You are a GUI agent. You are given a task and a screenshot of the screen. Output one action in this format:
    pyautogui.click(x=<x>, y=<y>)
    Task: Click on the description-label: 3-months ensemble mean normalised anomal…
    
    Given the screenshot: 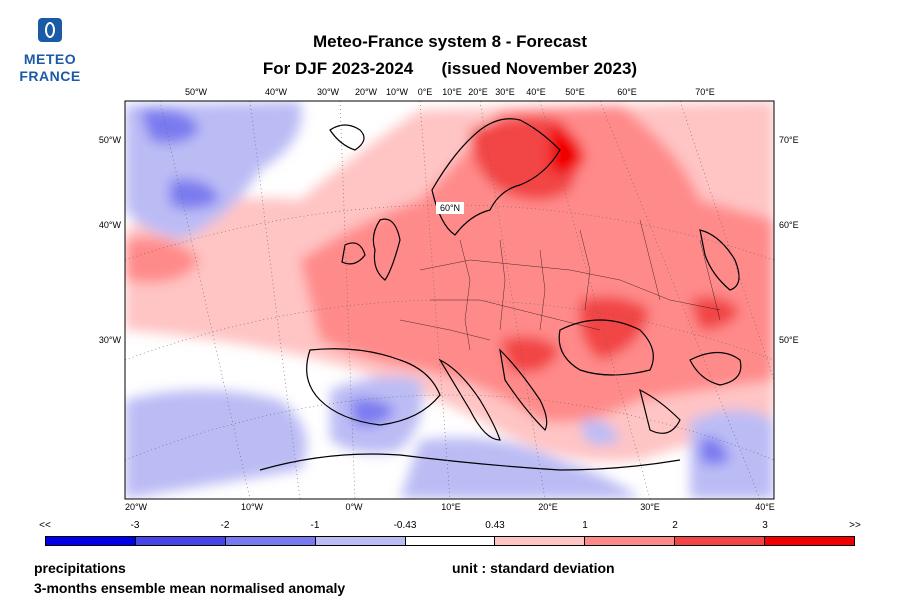 What is the action you would take?
    pyautogui.click(x=190, y=588)
    